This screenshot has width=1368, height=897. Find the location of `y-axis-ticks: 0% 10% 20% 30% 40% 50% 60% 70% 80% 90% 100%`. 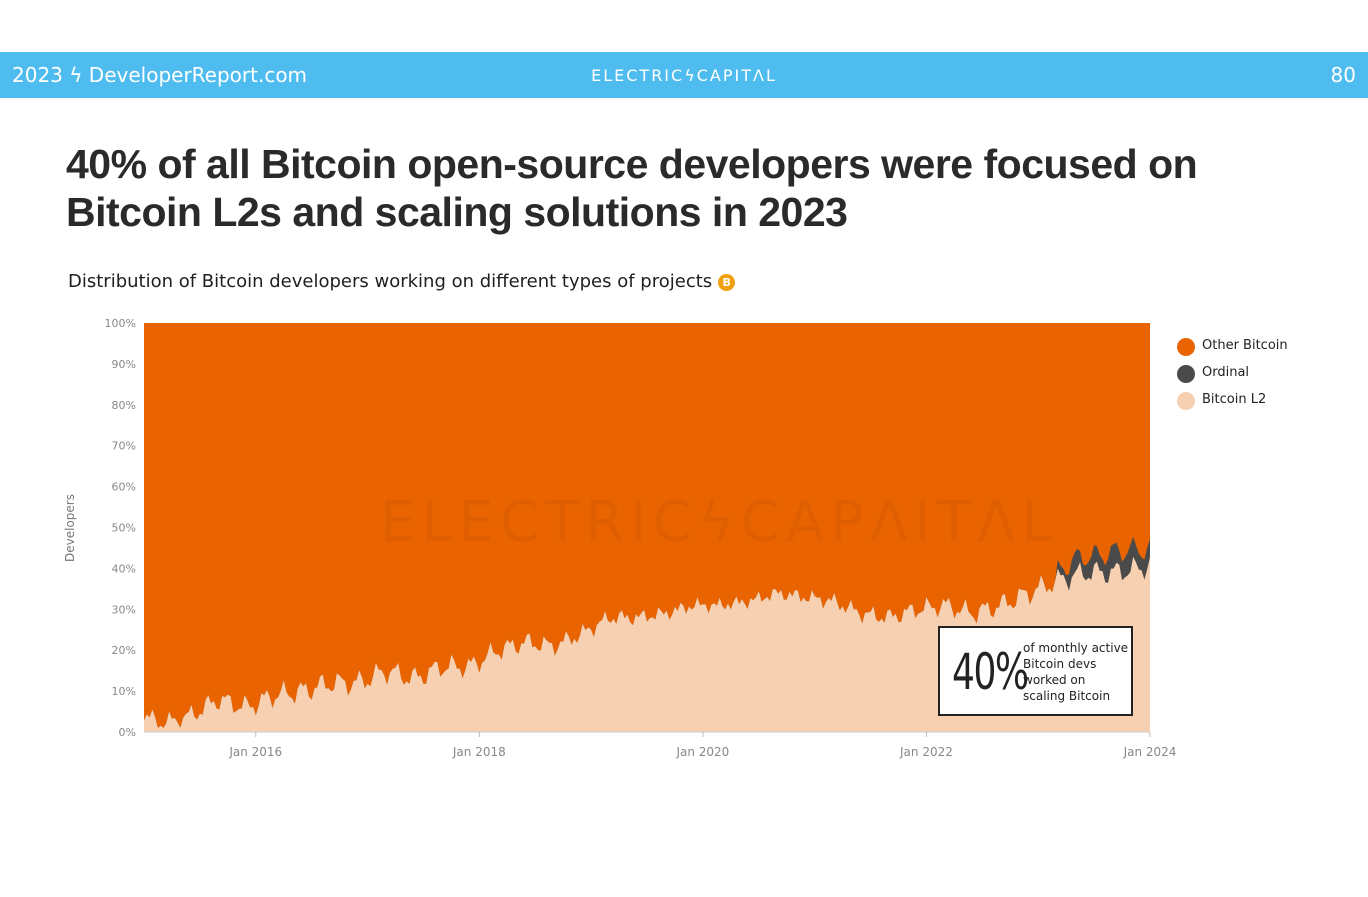

y-axis-ticks: 0% 10% 20% 30% 40% 50% 60% 70% 80% 90% 100% is located at coordinates (120, 528).